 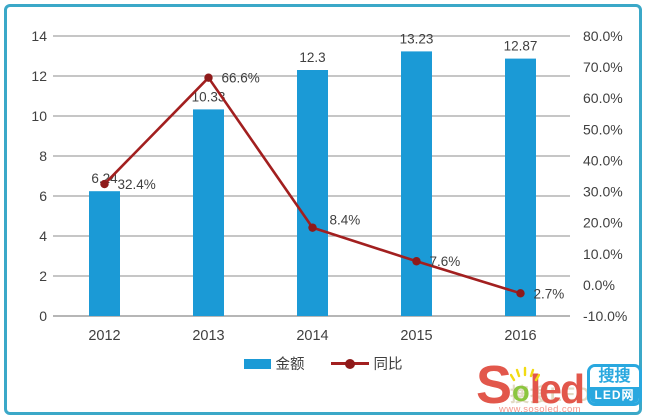 What do you see at coordinates (43, 236) in the screenshot?
I see `left-axis-tick: 4` at bounding box center [43, 236].